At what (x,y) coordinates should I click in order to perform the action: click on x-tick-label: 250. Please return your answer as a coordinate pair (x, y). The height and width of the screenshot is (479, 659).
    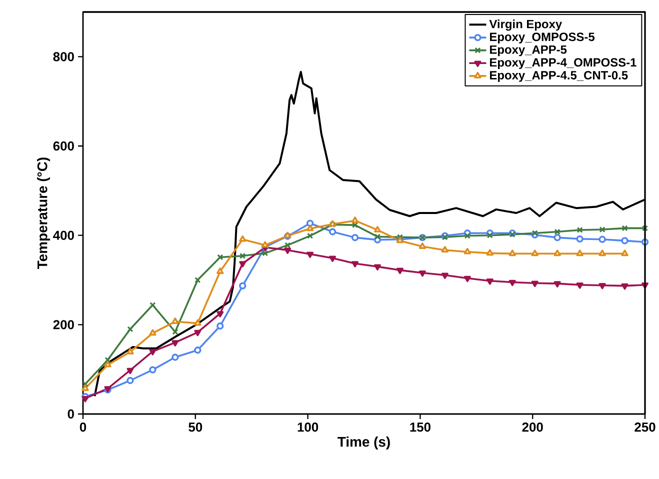
    Looking at the image, I should click on (645, 427).